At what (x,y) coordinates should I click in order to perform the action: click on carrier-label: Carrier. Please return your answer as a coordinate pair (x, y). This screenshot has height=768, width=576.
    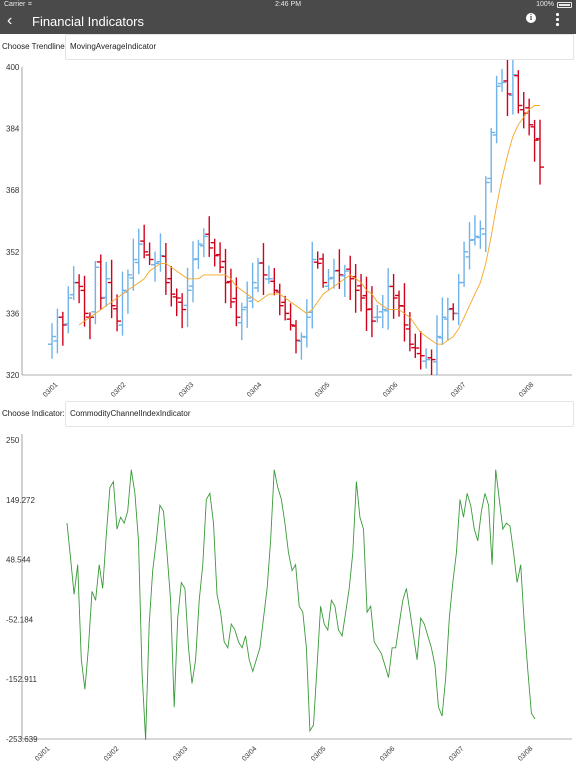
    Looking at the image, I should click on (15, 4).